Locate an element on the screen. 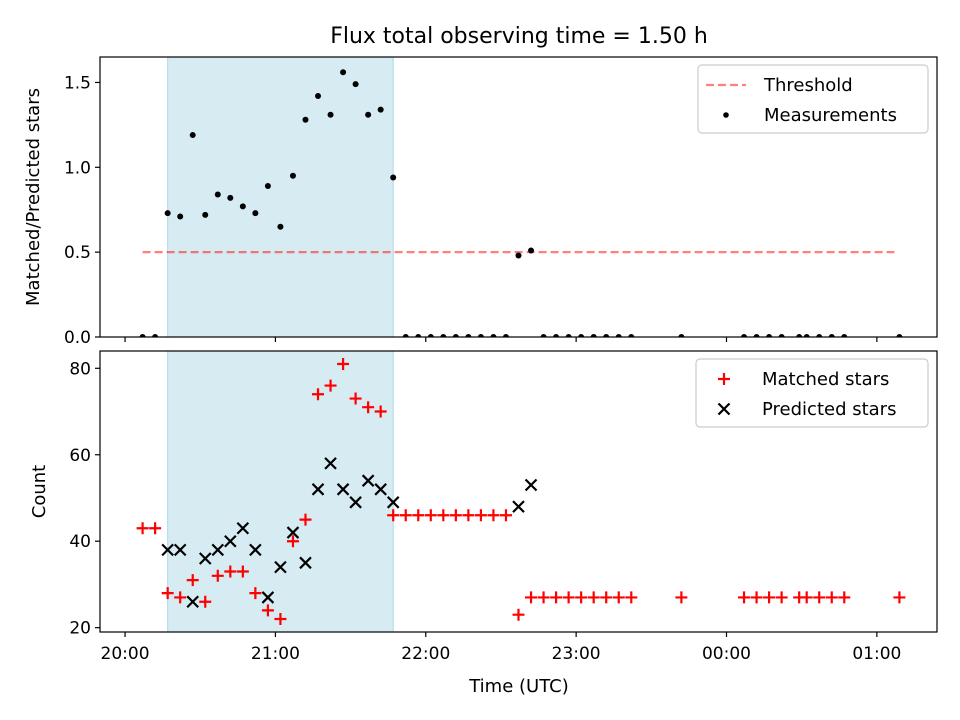 This screenshot has height=720, width=960. legend: Matched stars Predicted stars is located at coordinates (812, 393).